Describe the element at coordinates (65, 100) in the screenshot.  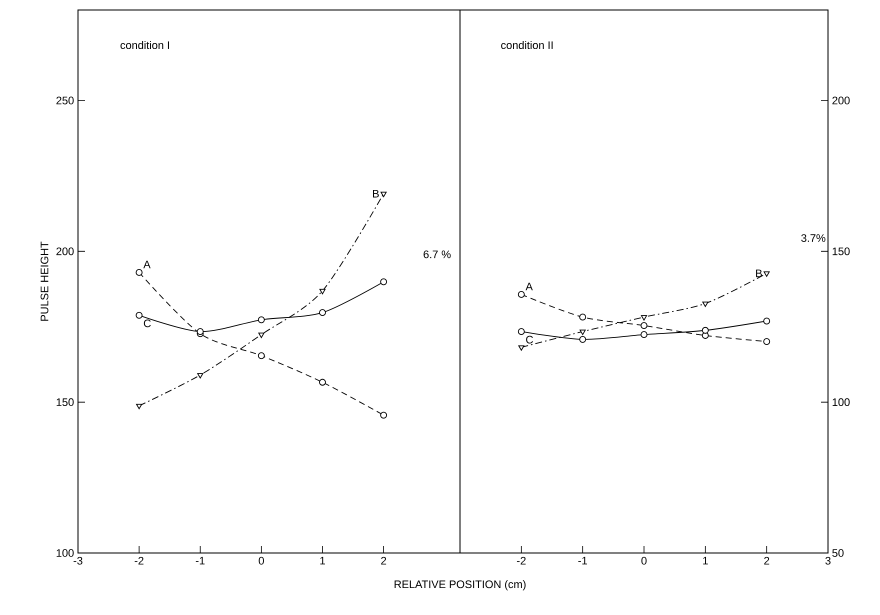
I see `y-tick-label: 250` at that location.